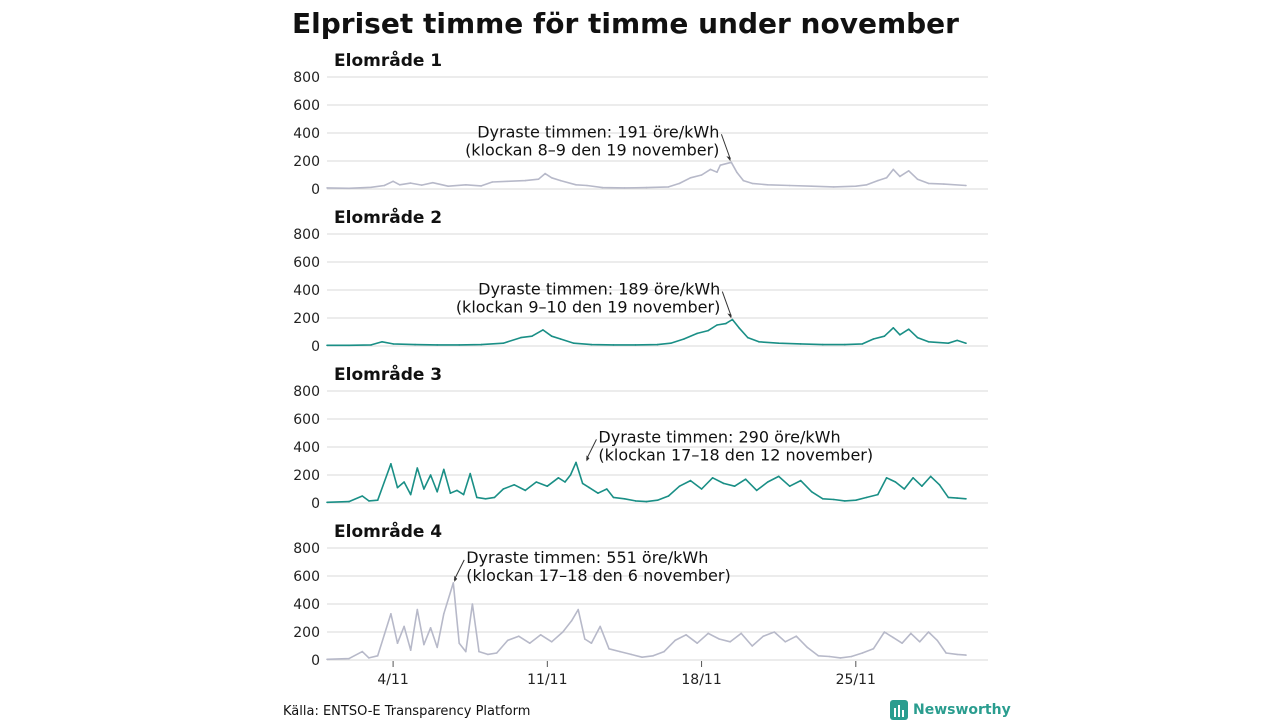 Image resolution: width=1280 pixels, height=720 pixels. Describe the element at coordinates (592, 149) in the screenshot. I see `annotation-line-2: (klockan 8–9 den 19 november)` at that location.